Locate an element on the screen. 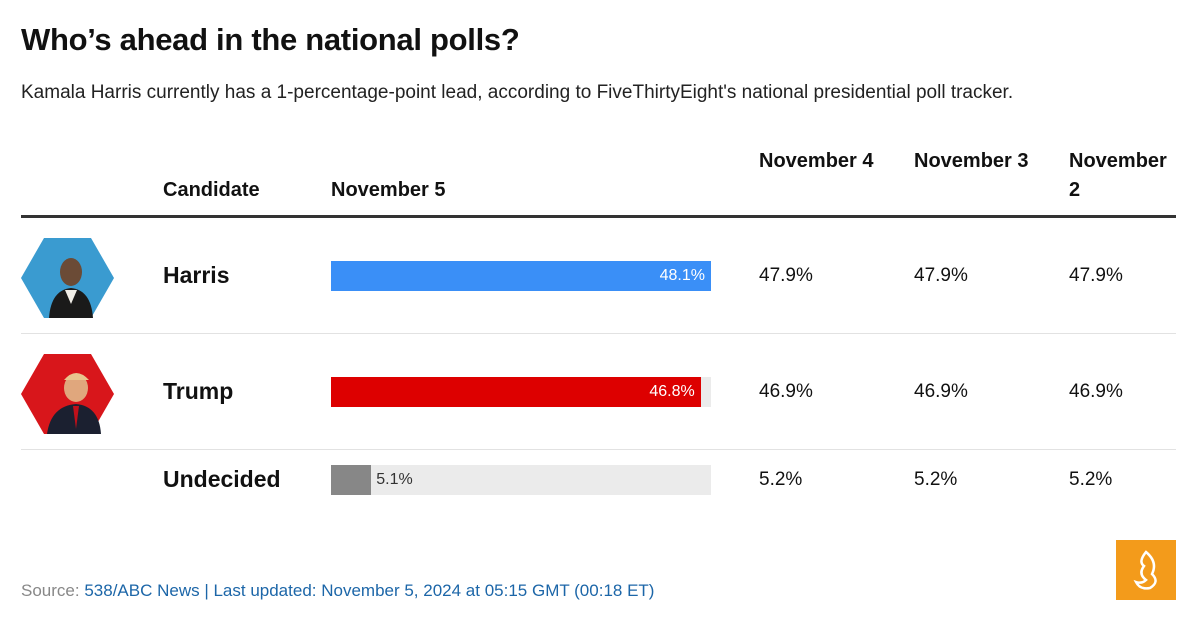 Image resolution: width=1201 pixels, height=627 pixels. bar-label: 48.1% is located at coordinates (682, 275).